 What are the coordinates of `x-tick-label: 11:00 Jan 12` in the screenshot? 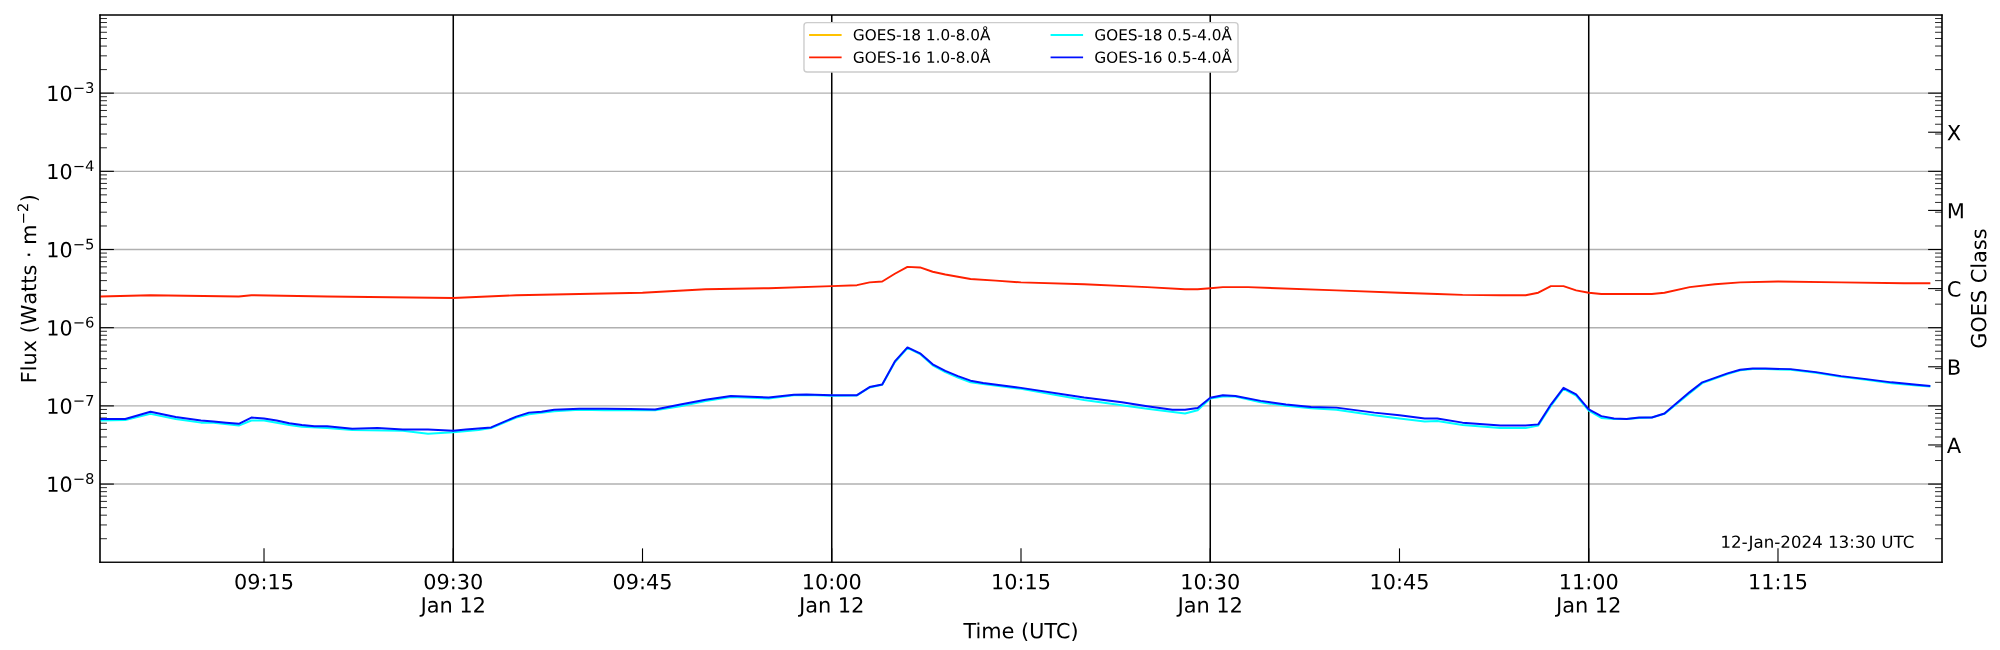 It's located at (1587, 595).